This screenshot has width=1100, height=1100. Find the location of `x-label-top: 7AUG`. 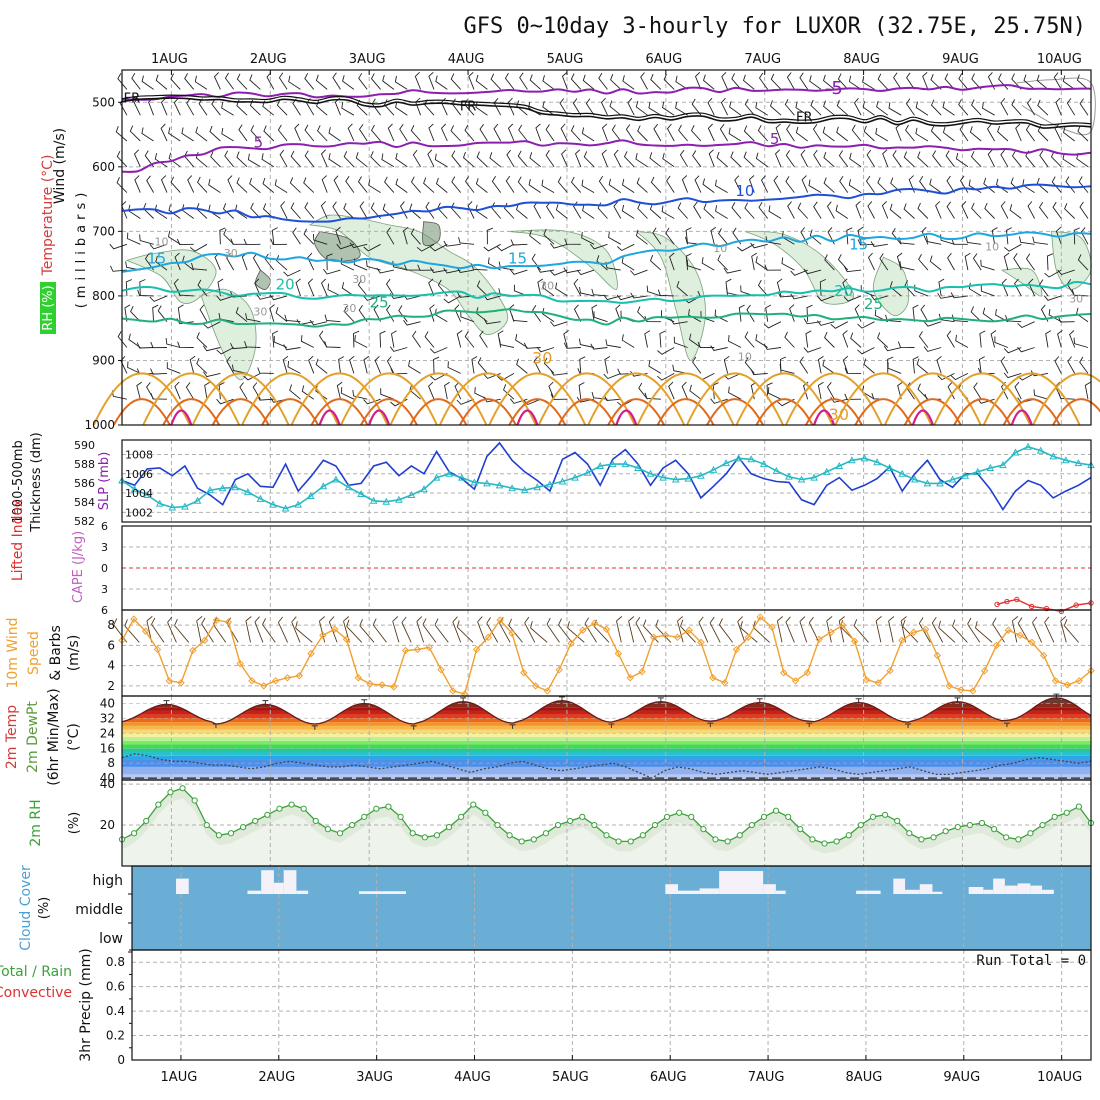

x-label-top: 7AUG is located at coordinates (762, 59).